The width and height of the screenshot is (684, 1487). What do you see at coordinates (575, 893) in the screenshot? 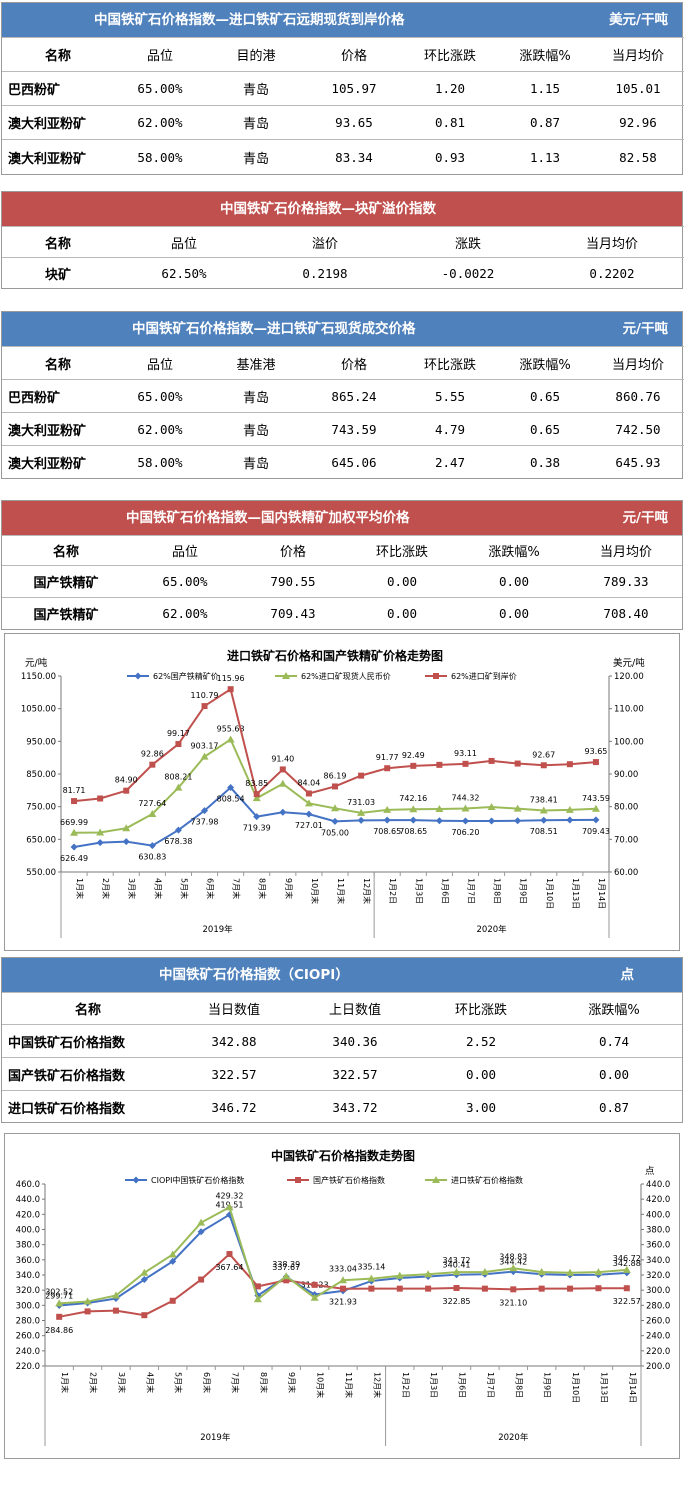
I see `x-tick-label: 1月13日` at bounding box center [575, 893].